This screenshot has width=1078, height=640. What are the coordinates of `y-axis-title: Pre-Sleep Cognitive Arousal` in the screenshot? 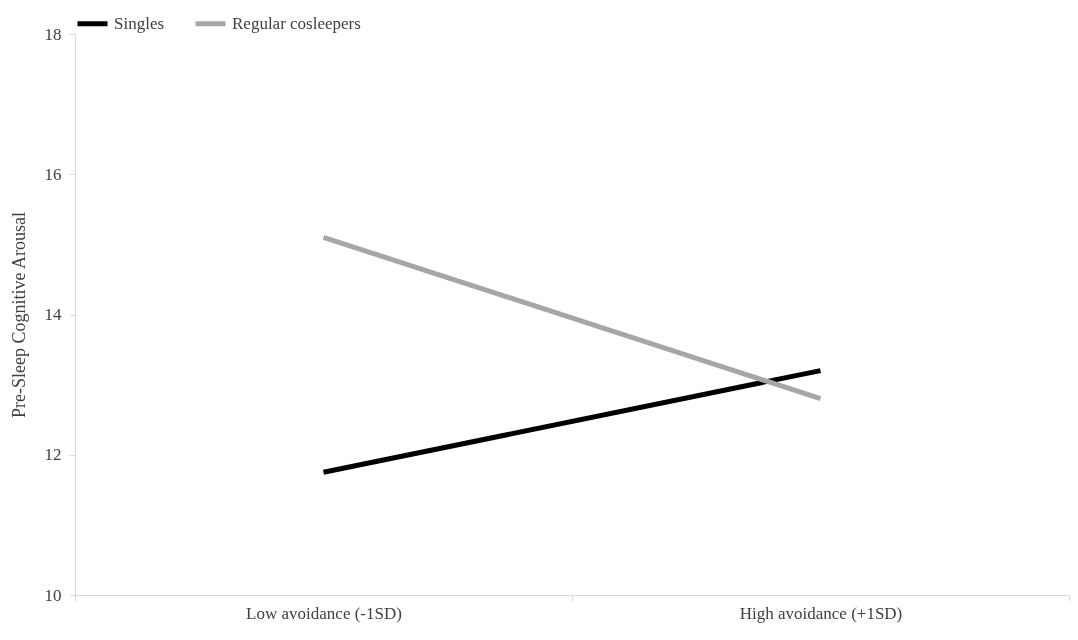 It's located at (18, 315).